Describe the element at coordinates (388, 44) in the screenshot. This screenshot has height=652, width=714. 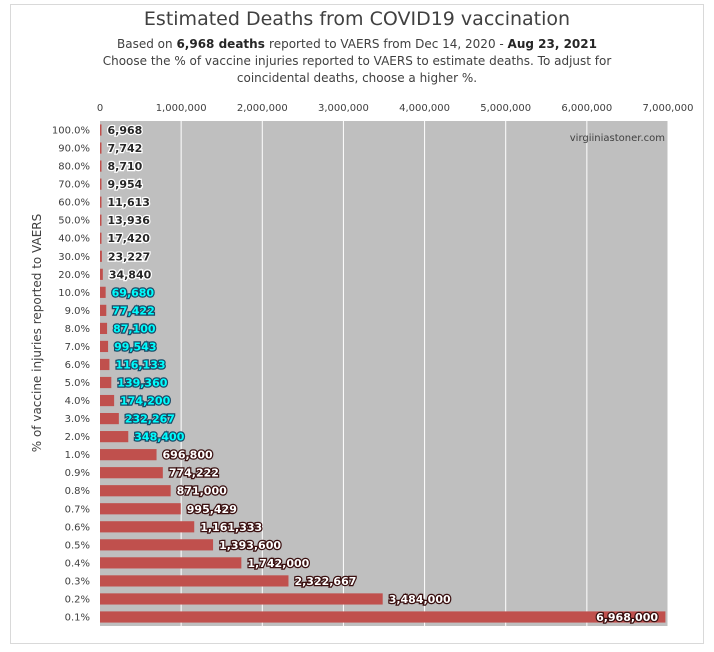
I see `subtitle-mid: reported to VAERS from Dec 14, 2020 -` at that location.